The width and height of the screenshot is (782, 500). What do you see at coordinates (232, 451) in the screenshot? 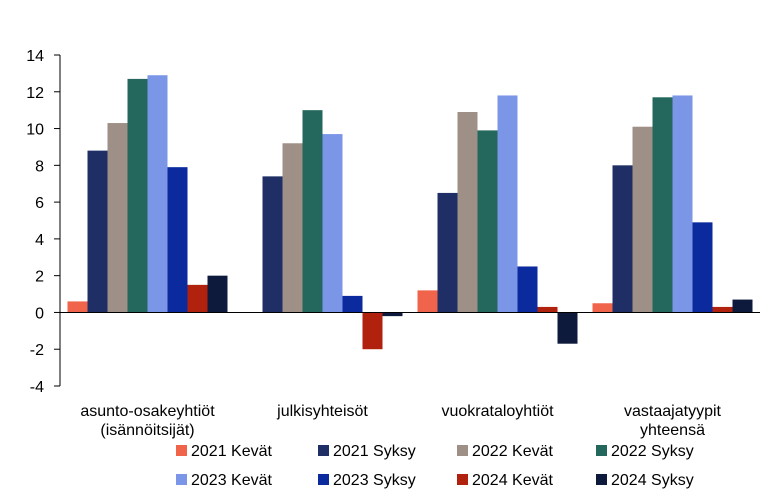
I see `legend-label: 2021 Kevät` at bounding box center [232, 451].